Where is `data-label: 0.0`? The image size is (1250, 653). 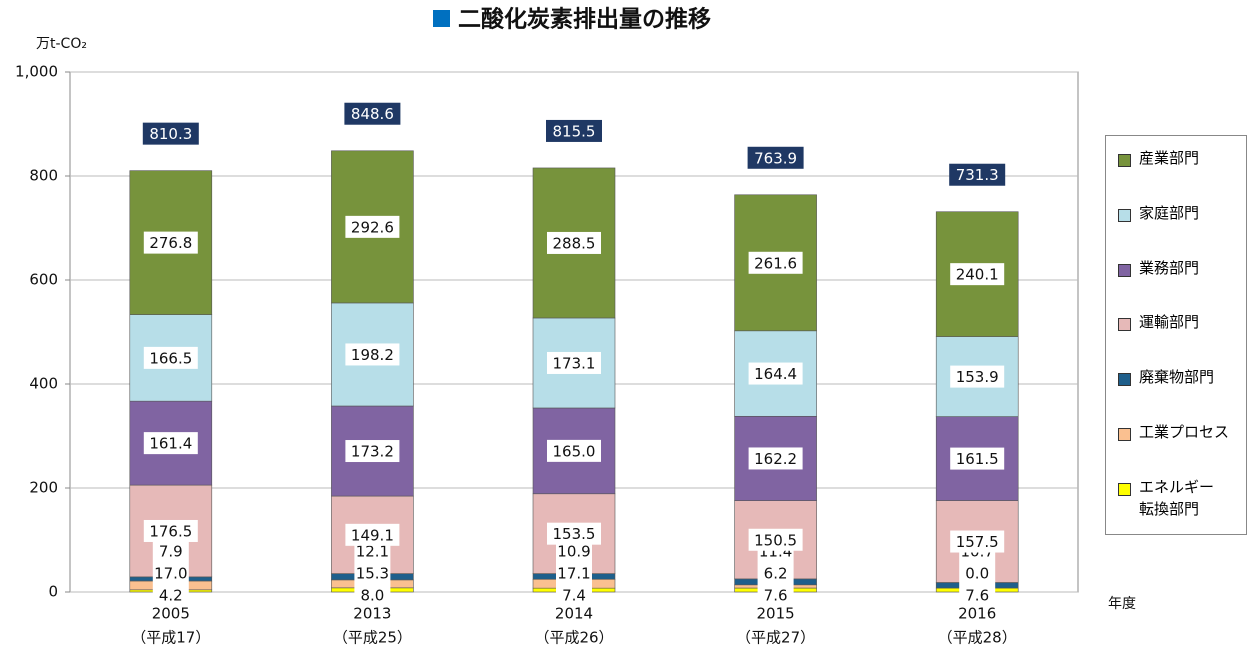 data-label: 0.0 is located at coordinates (977, 574).